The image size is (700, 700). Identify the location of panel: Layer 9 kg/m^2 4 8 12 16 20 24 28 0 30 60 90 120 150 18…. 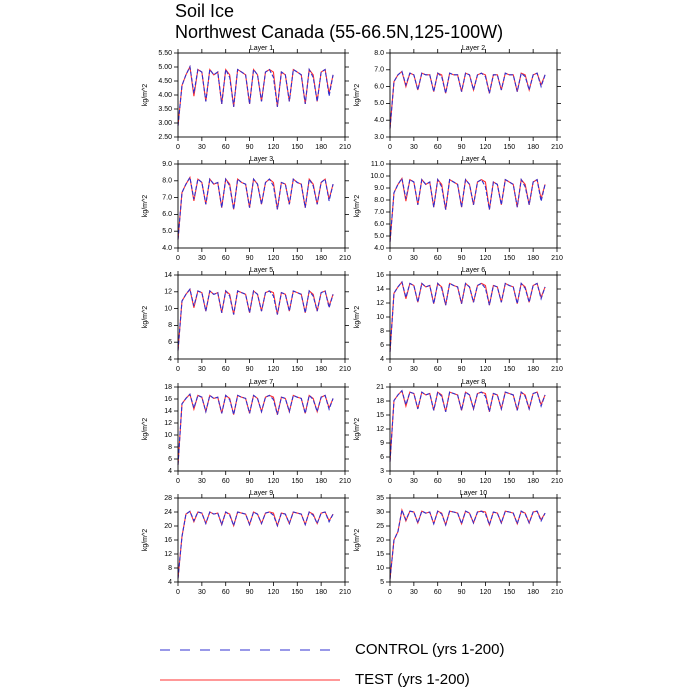
(246, 543).